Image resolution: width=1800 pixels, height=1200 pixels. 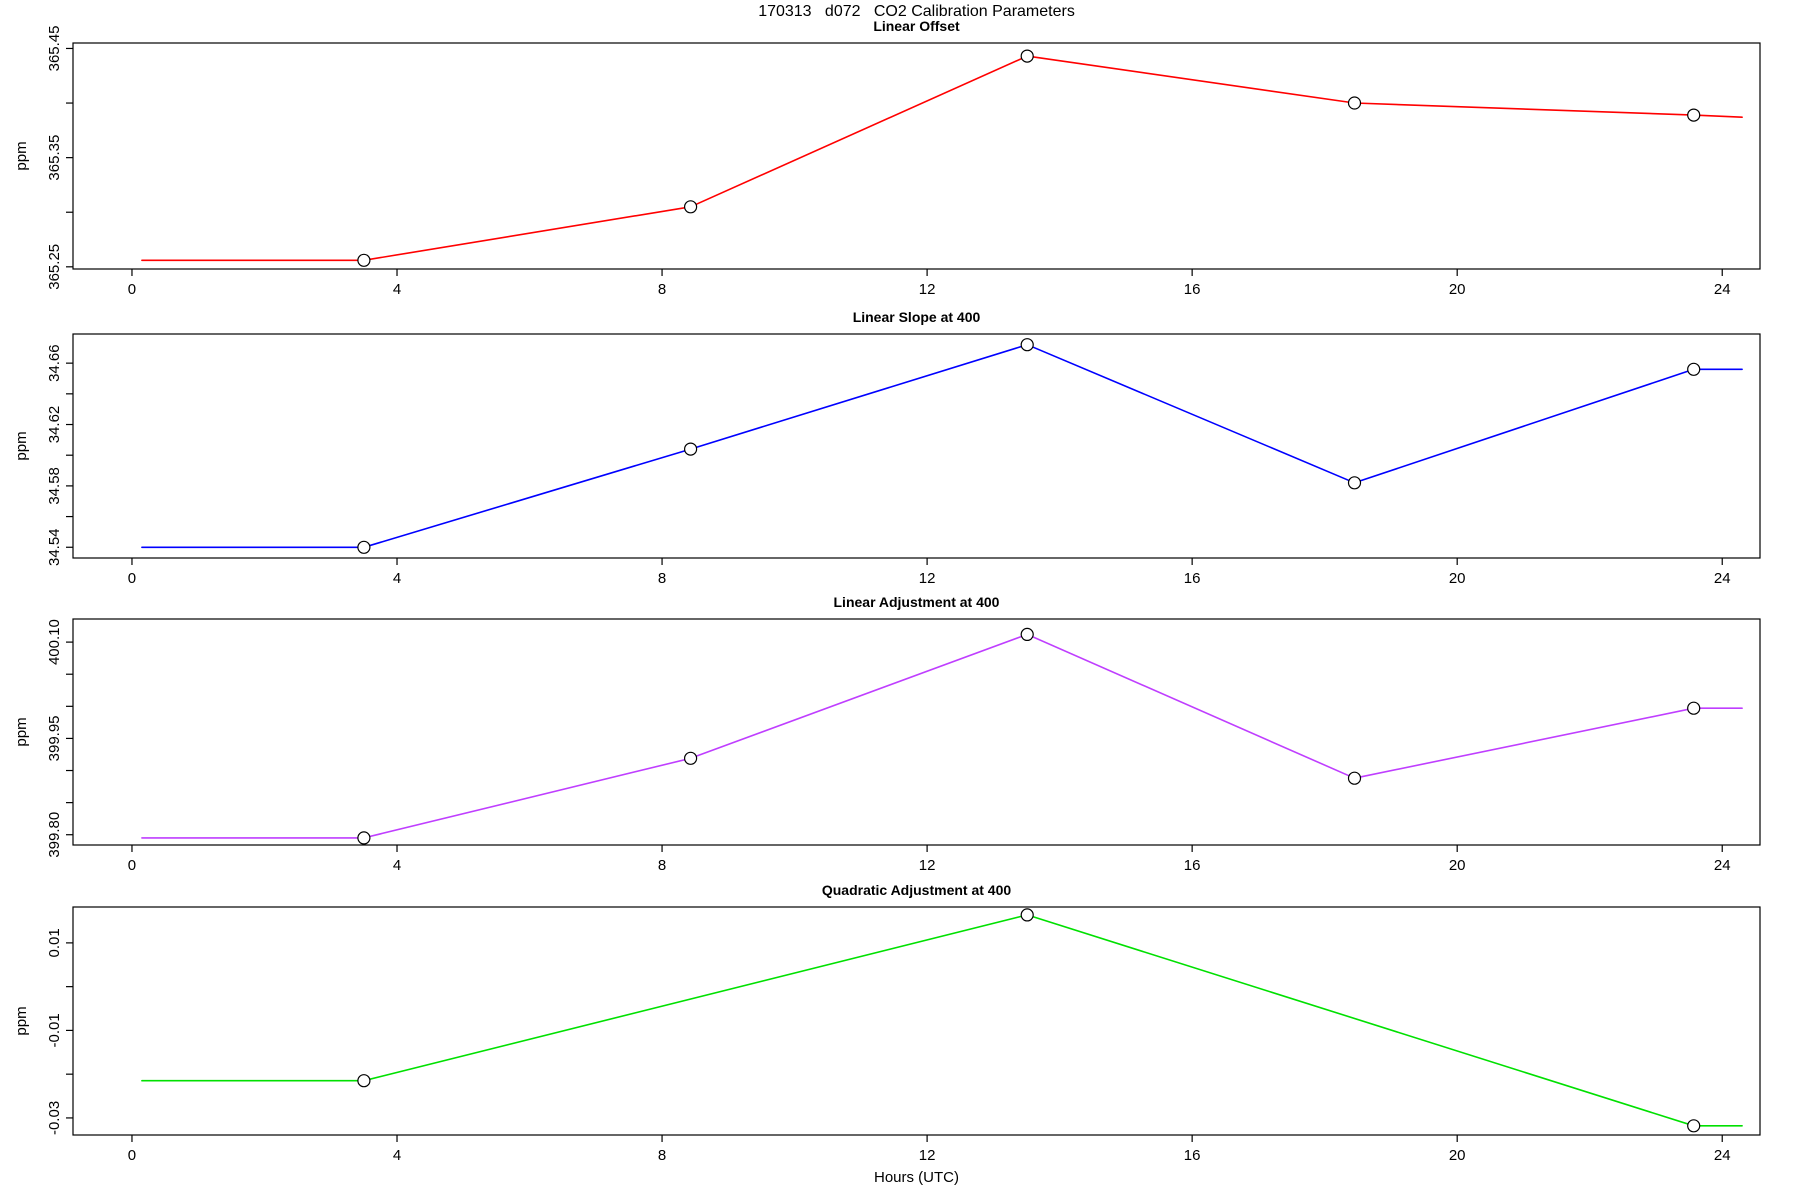 What do you see at coordinates (54, 738) in the screenshot?
I see `y-tick-label: 399.95` at bounding box center [54, 738].